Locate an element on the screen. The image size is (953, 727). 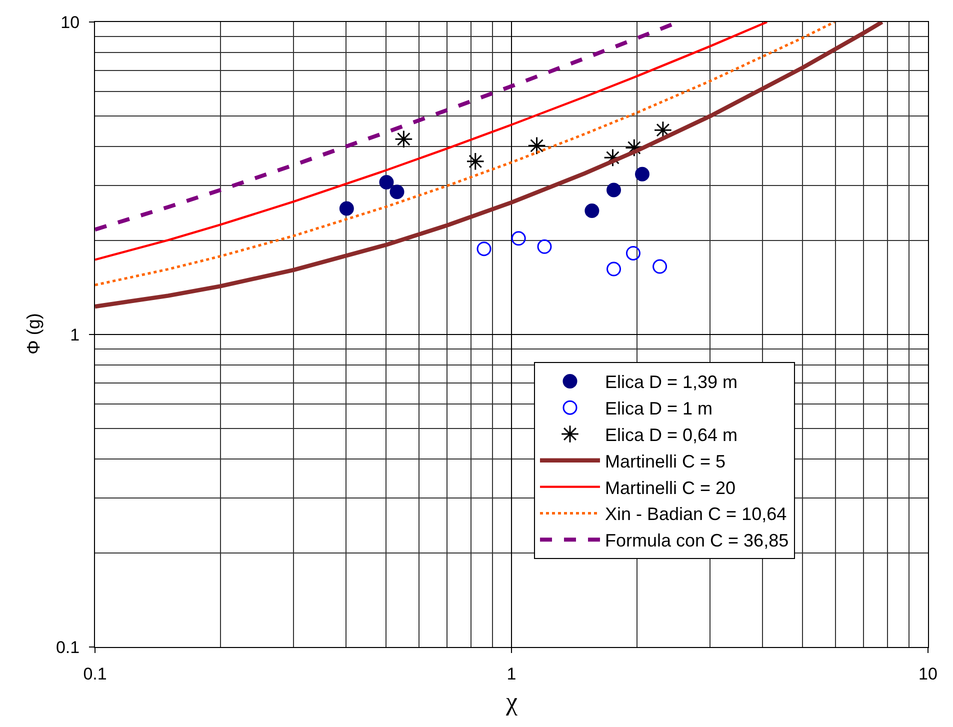
x-tick-label: 1 is located at coordinates (511, 674).